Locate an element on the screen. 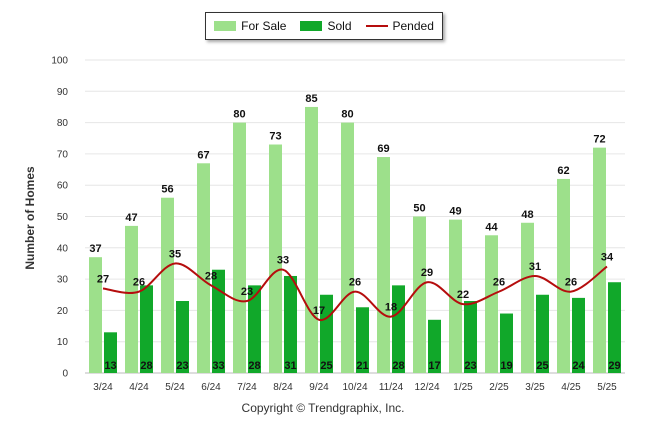 The height and width of the screenshot is (434, 646). series-line-pended is located at coordinates (355, 291).